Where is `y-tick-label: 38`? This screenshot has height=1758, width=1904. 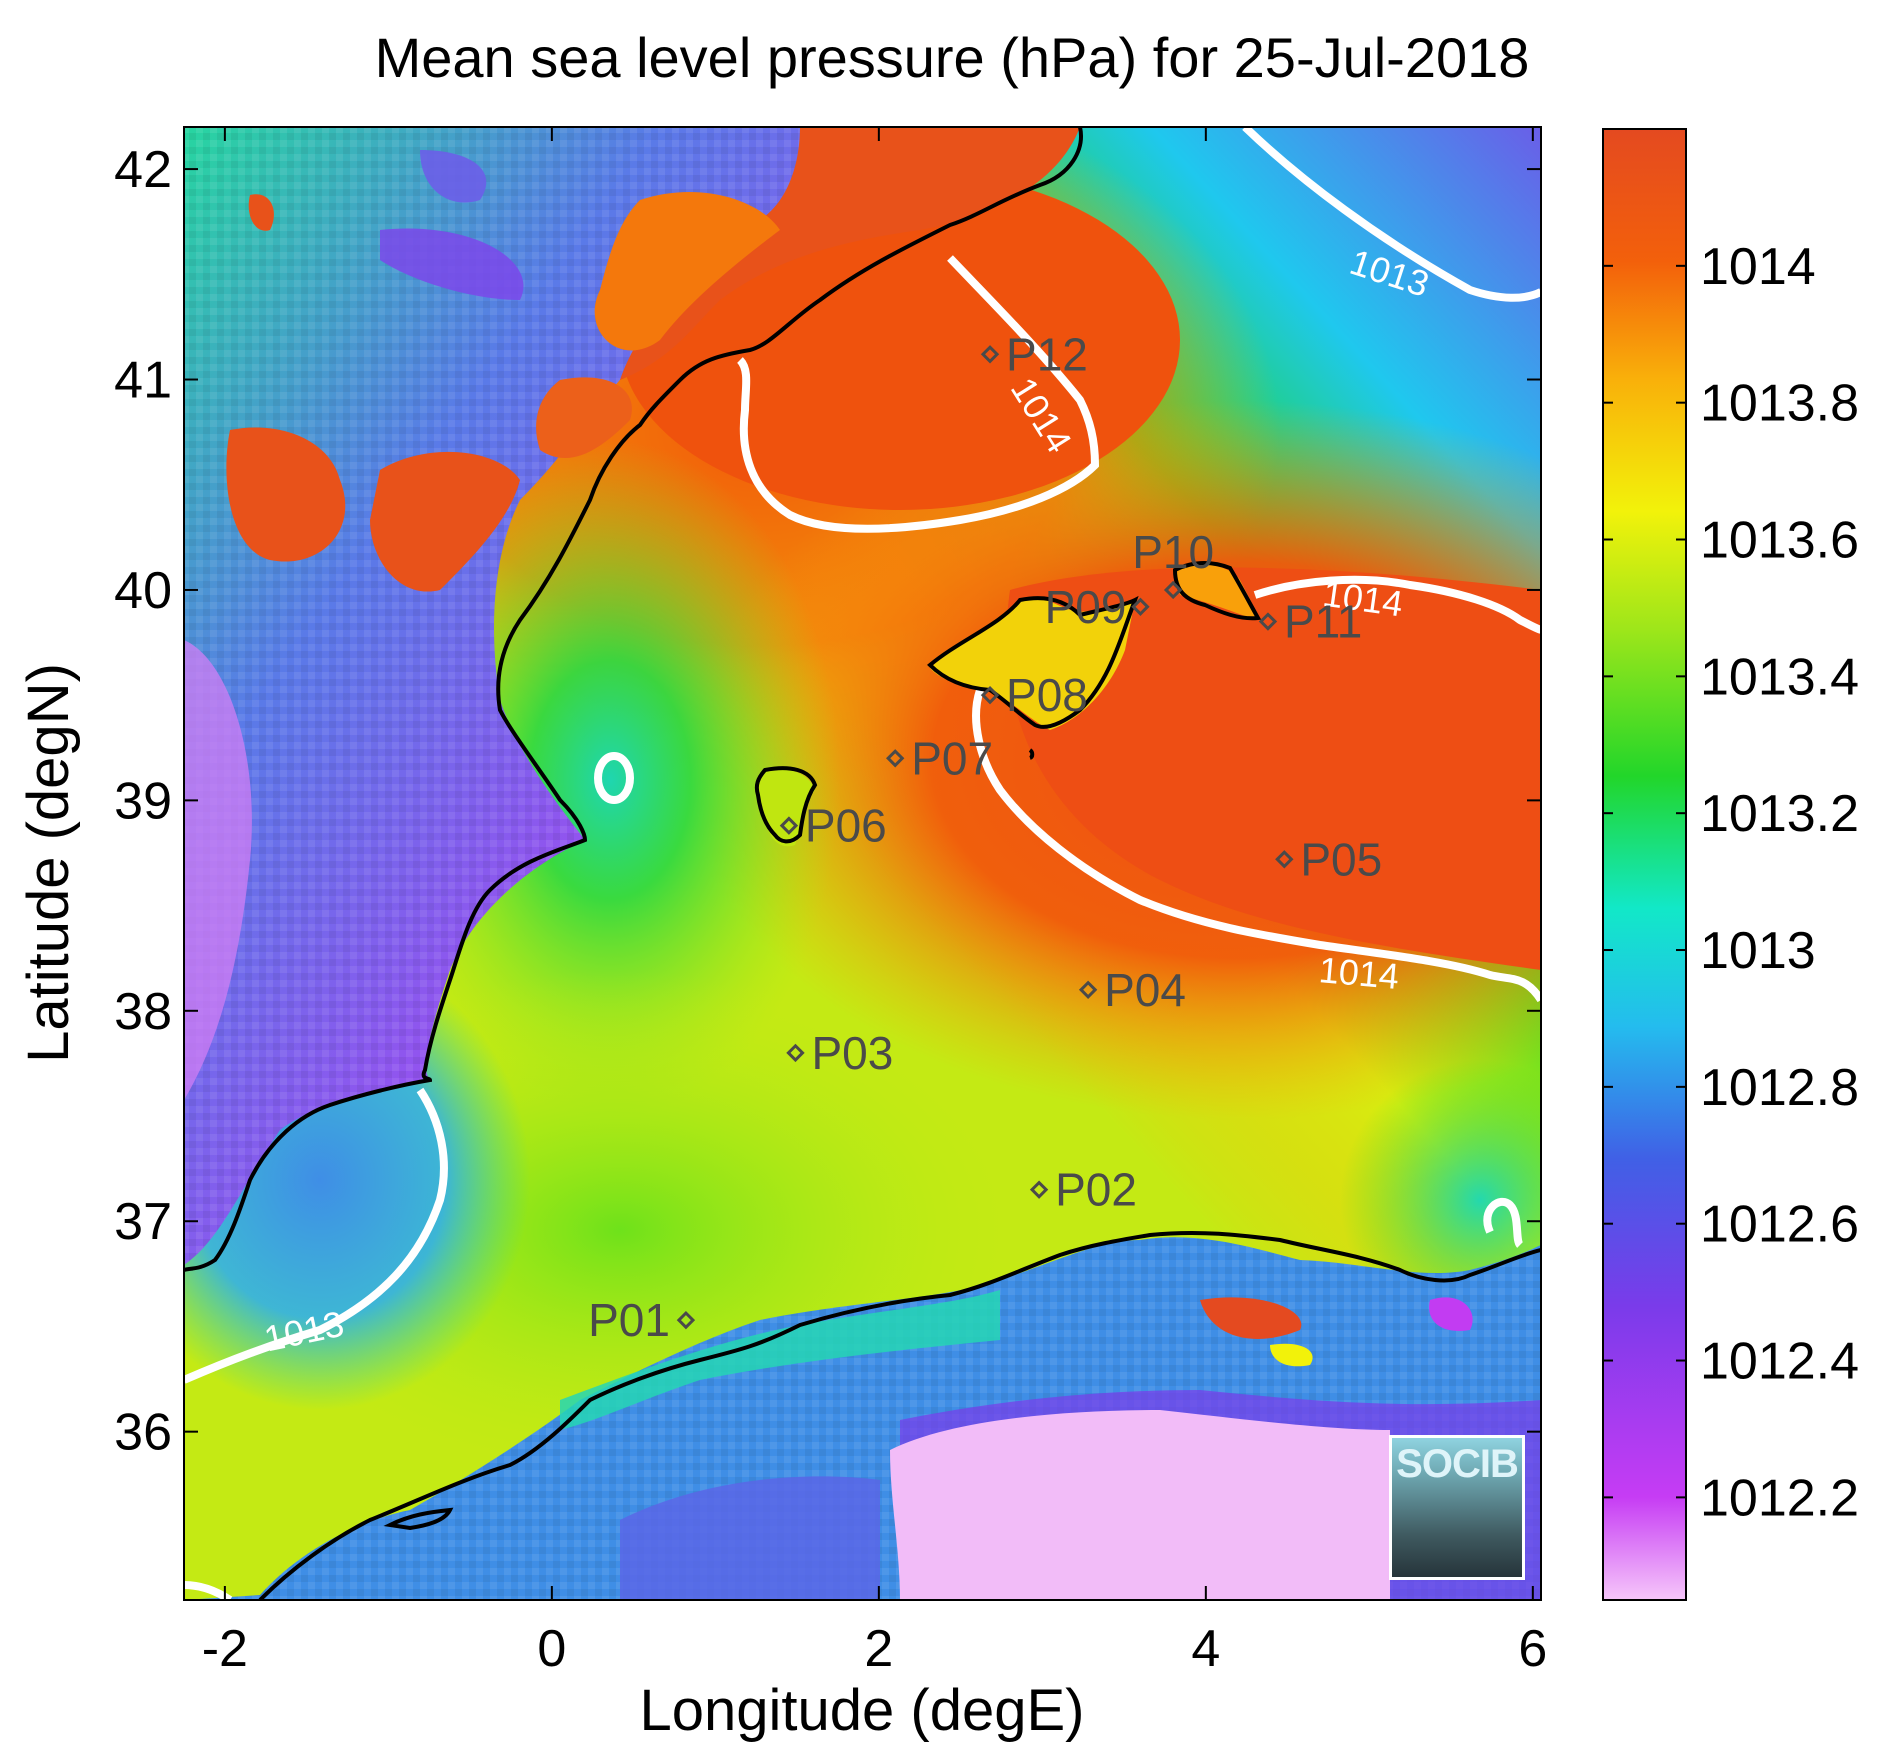 y-tick-label: 38 is located at coordinates (143, 1012).